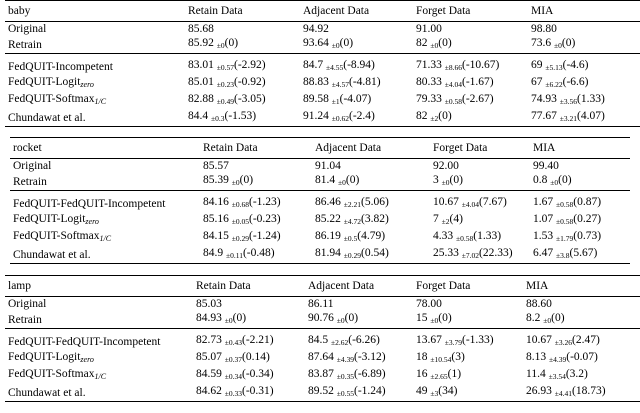 The width and height of the screenshot is (640, 413). Describe the element at coordinates (242, 29) in the screenshot. I see `value-cell: 85.68` at that location.